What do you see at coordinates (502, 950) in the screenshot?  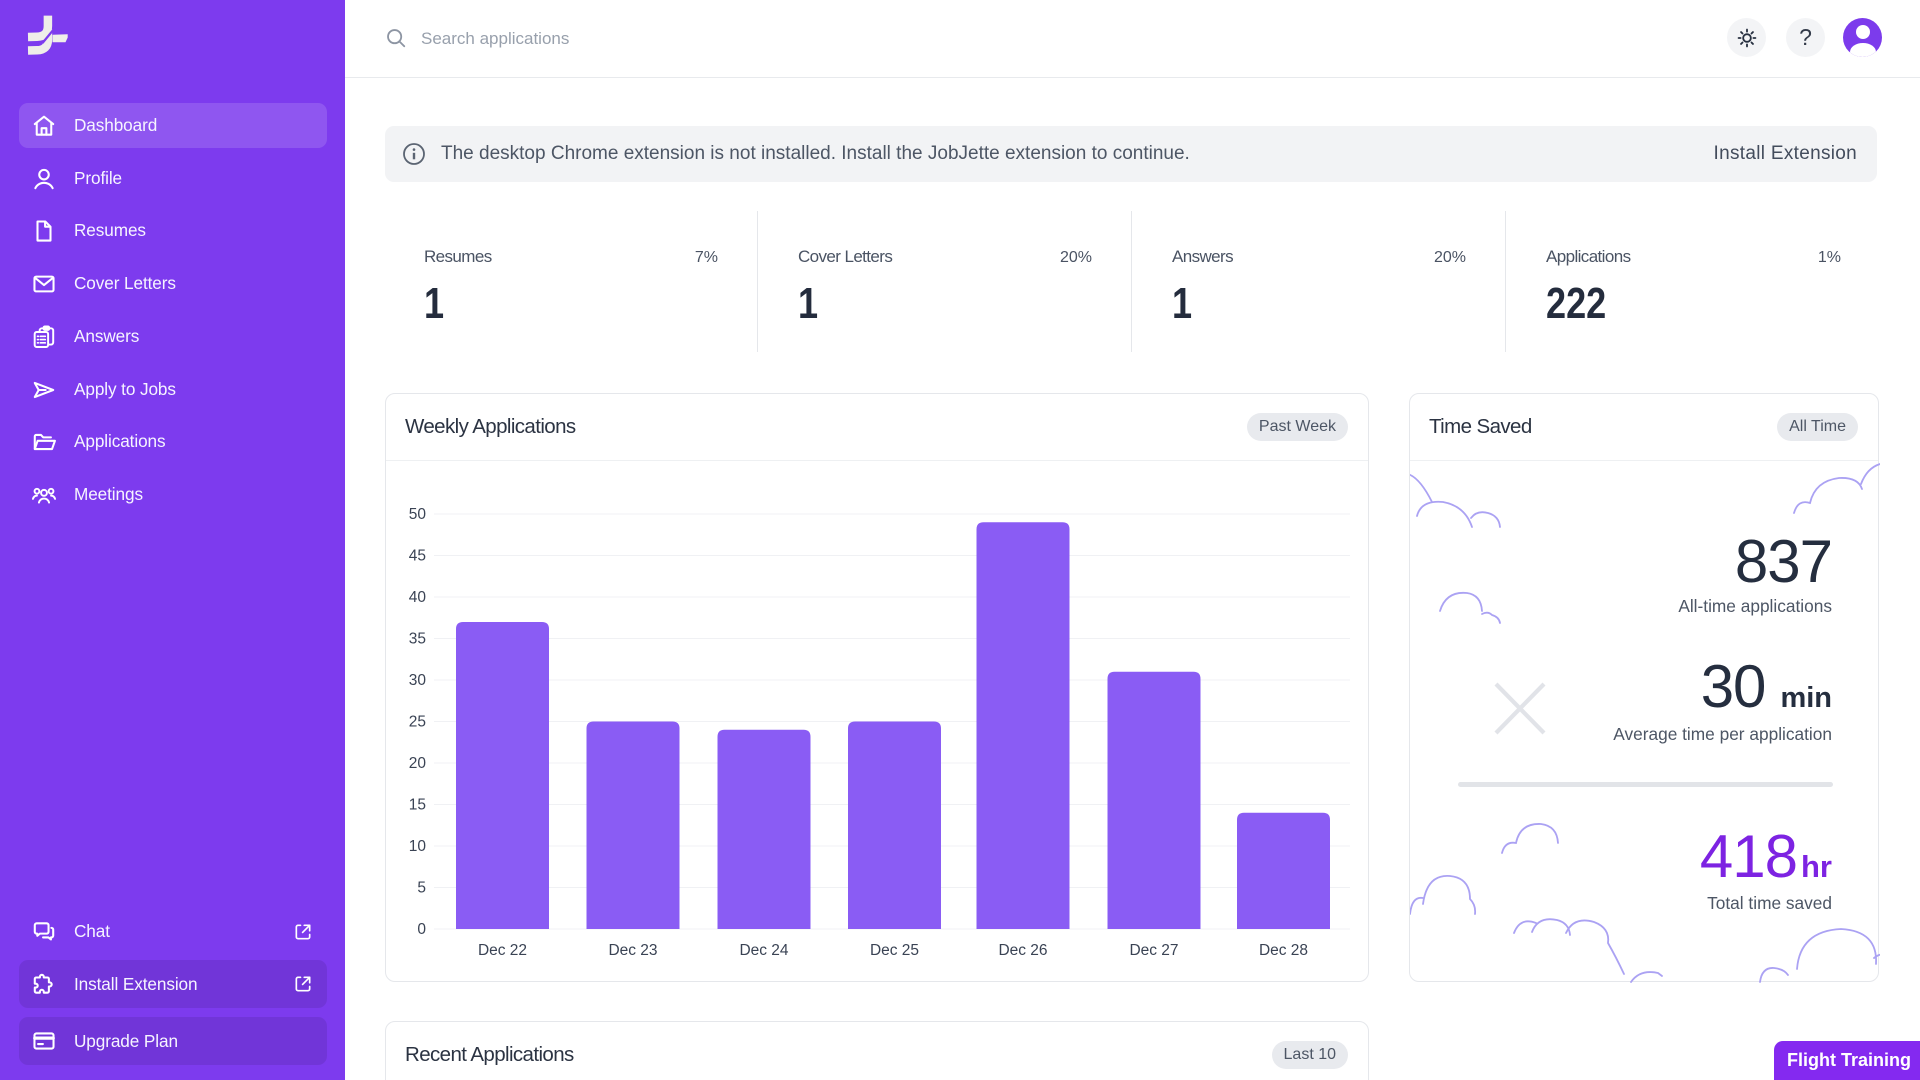 I see `svg-text: Dec 22` at bounding box center [502, 950].